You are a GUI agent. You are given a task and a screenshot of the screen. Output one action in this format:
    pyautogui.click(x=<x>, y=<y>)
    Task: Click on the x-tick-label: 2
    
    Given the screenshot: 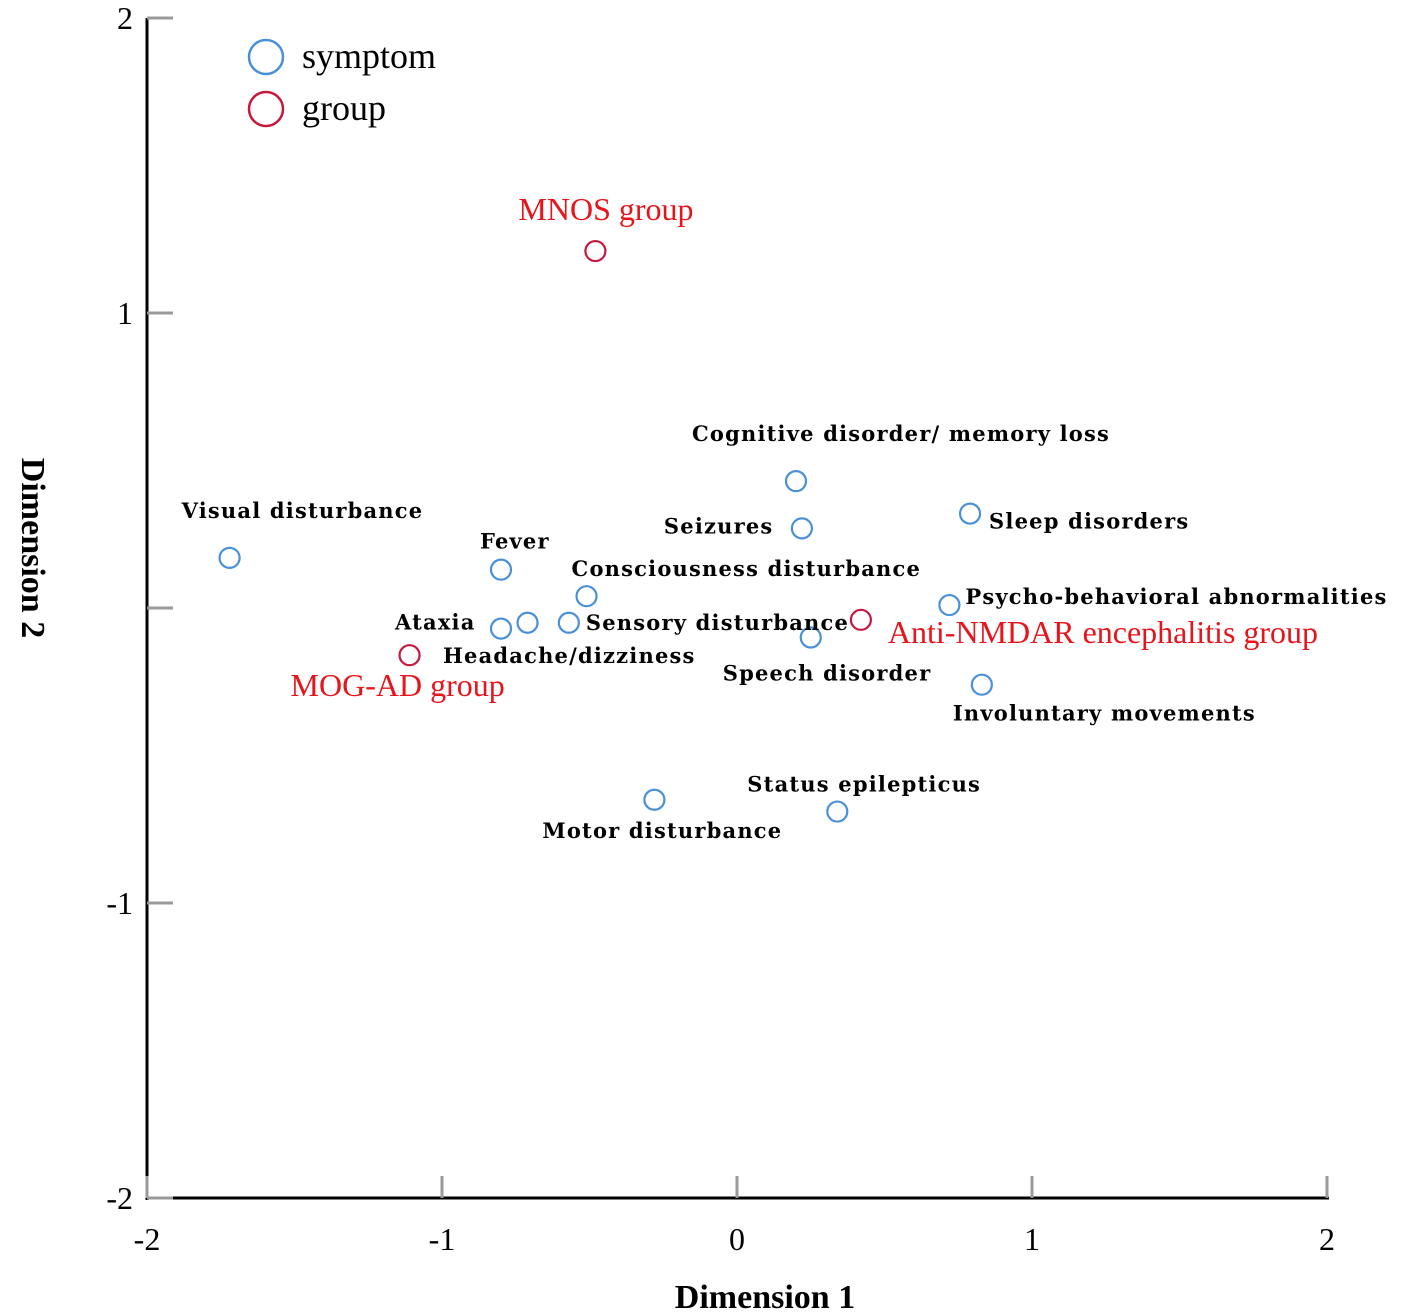 What is the action you would take?
    pyautogui.click(x=1327, y=1239)
    